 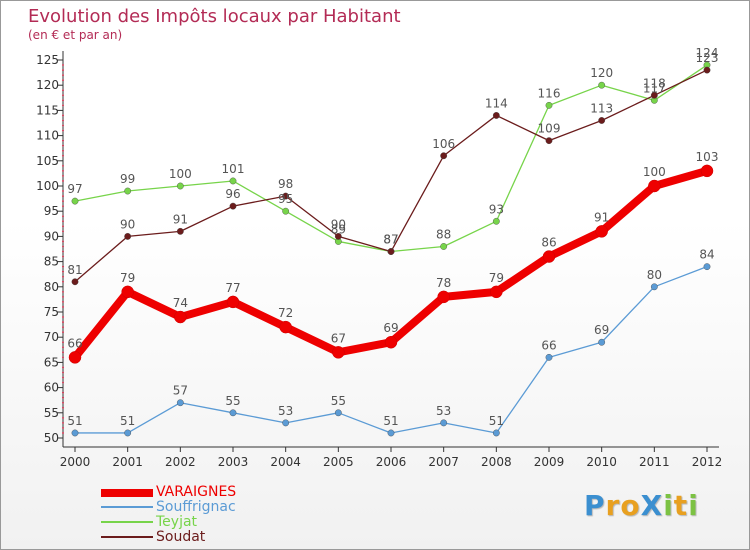 I want to click on y-tick-label: 90, so click(x=51, y=236).